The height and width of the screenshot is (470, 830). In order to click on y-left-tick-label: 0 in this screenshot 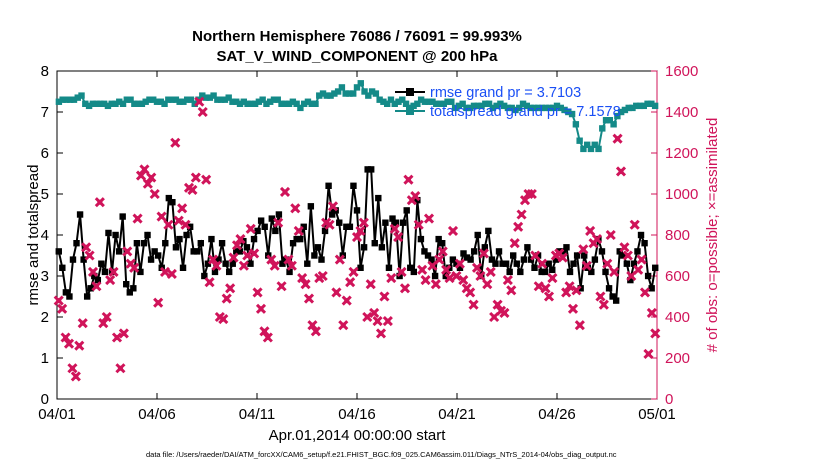, I will do `click(45, 399)`.